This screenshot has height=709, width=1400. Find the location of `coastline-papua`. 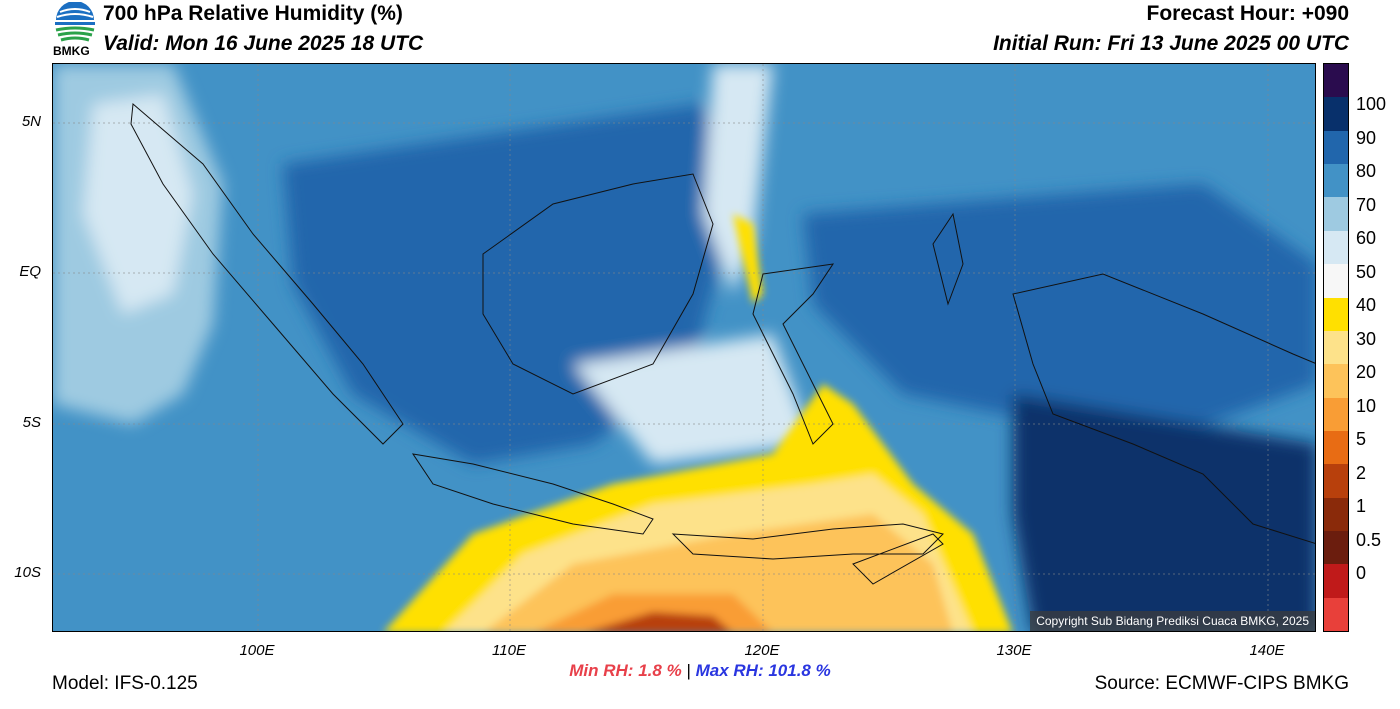

coastline-papua is located at coordinates (1163, 408).